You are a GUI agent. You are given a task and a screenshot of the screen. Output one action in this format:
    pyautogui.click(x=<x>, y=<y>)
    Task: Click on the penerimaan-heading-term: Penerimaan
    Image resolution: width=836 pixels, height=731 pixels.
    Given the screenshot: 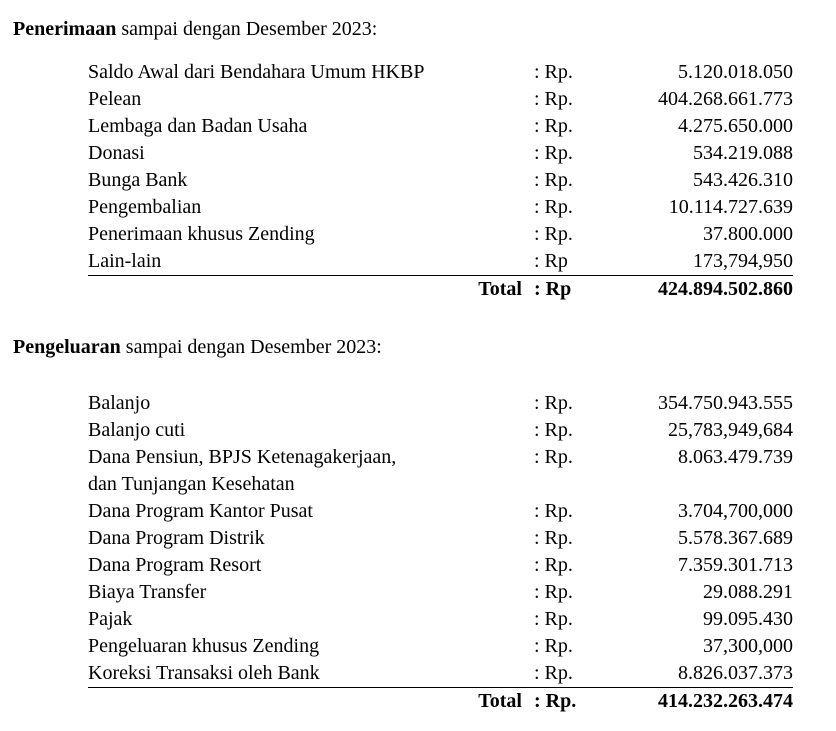 What is the action you would take?
    pyautogui.click(x=65, y=29)
    